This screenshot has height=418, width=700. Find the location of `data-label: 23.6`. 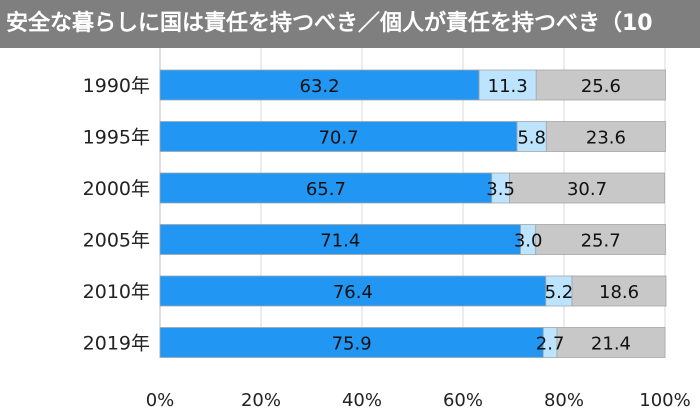

data-label: 23.6 is located at coordinates (606, 138).